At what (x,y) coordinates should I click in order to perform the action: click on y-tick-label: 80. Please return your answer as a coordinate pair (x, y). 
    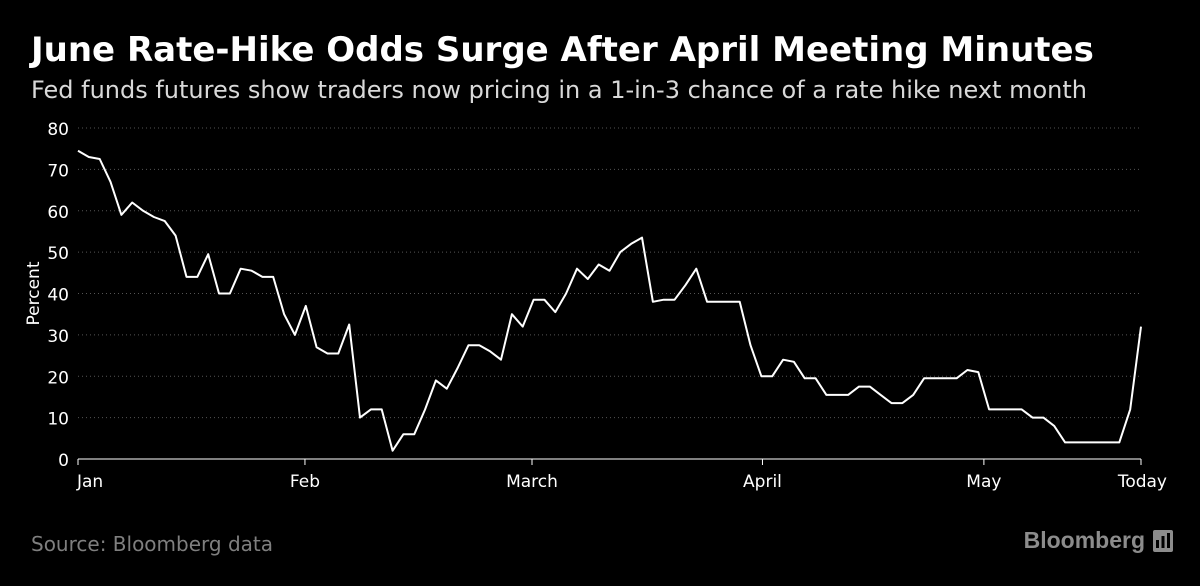
    Looking at the image, I should click on (58, 130).